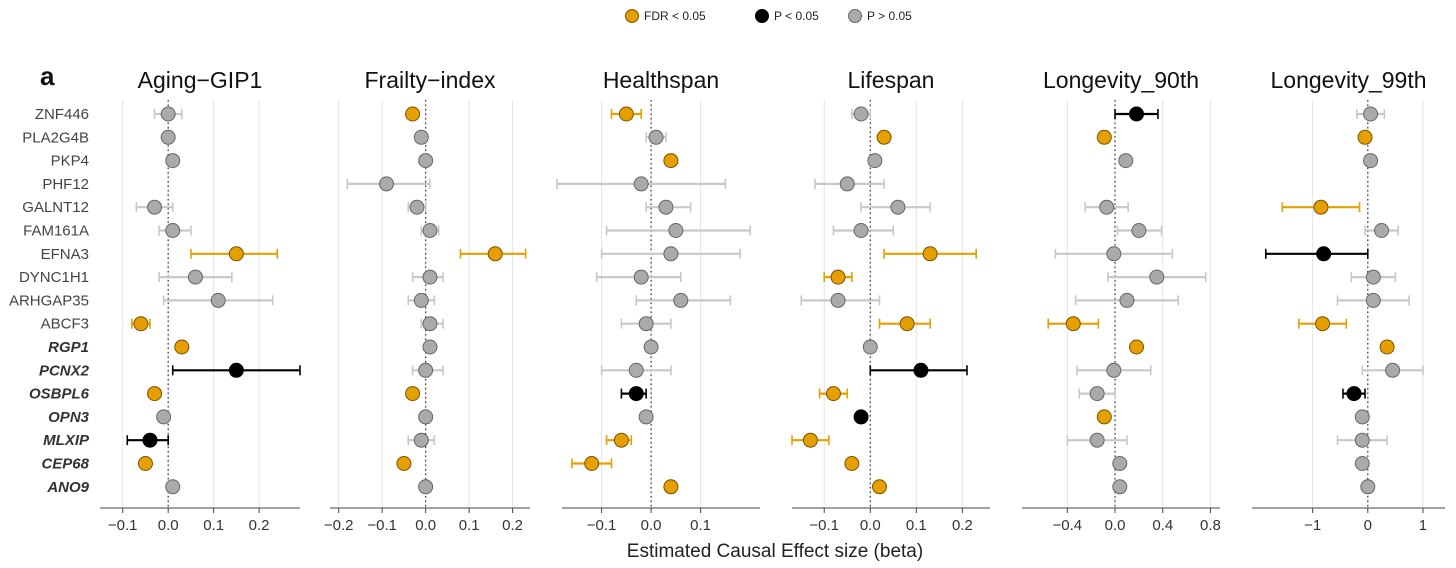  What do you see at coordinates (200, 80) in the screenshot?
I see `panel-title: Aging−GIP1` at bounding box center [200, 80].